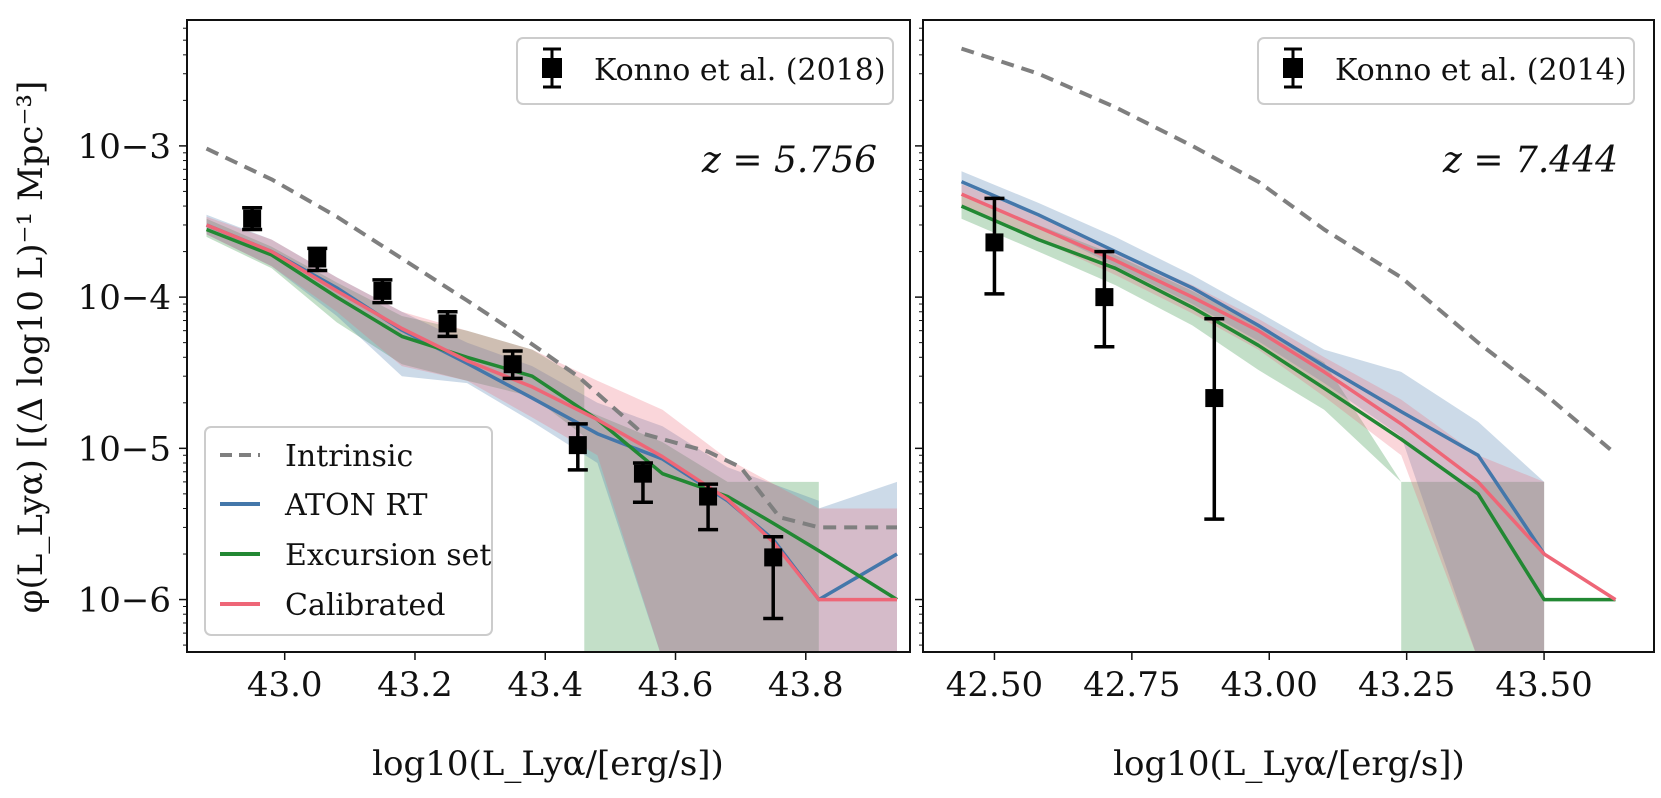 This screenshot has width=1661, height=798. Describe the element at coordinates (365, 605) in the screenshot. I see `legend-label-calibrated: Calibrated` at that location.